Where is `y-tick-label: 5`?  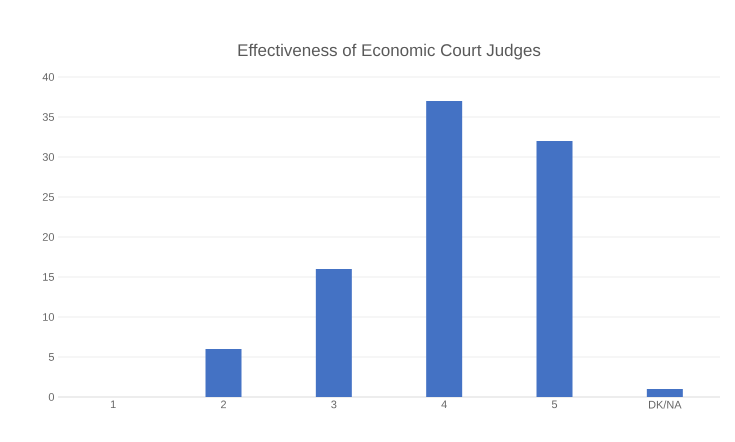 y-tick-label: 5 is located at coordinates (51, 357).